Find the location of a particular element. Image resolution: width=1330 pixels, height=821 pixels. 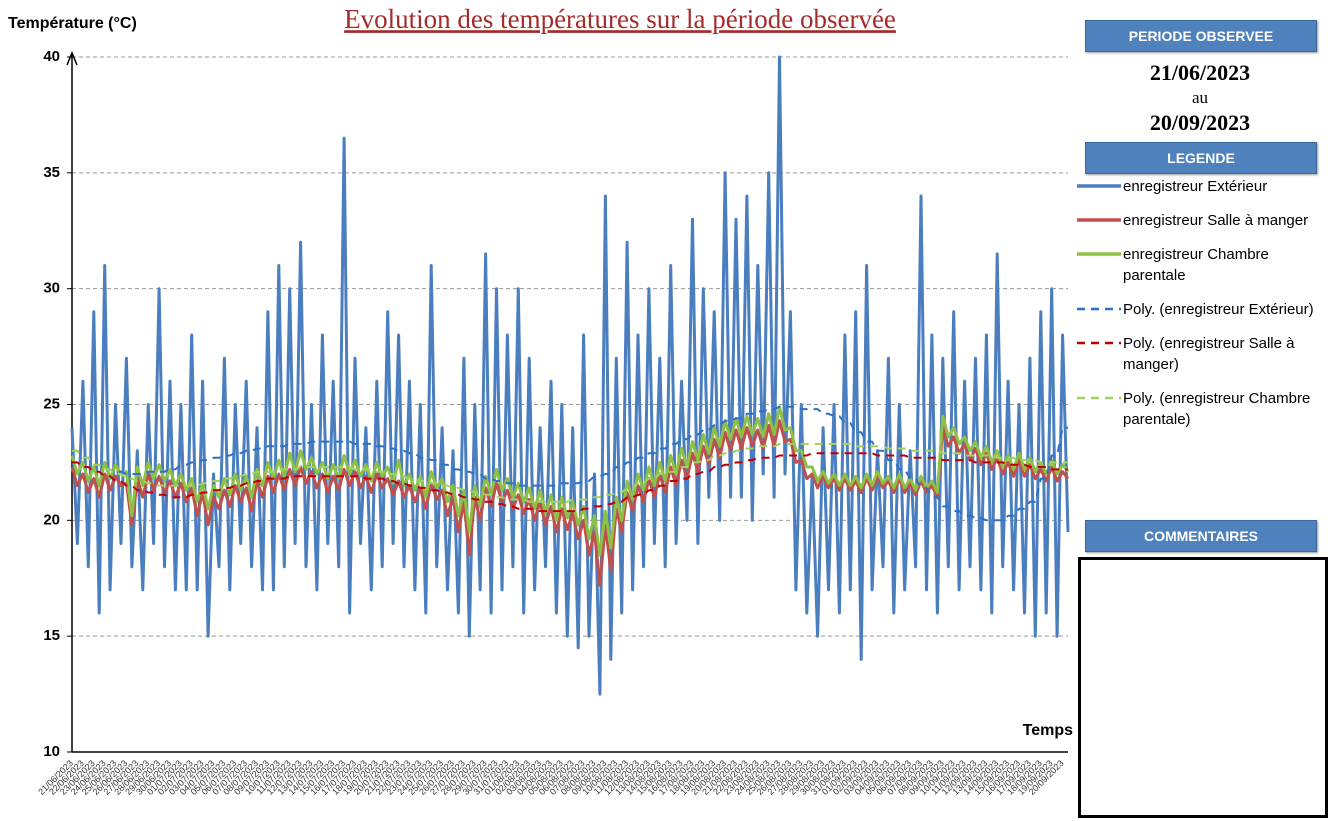

y-axis-label: Température (°C) is located at coordinates (72, 23).